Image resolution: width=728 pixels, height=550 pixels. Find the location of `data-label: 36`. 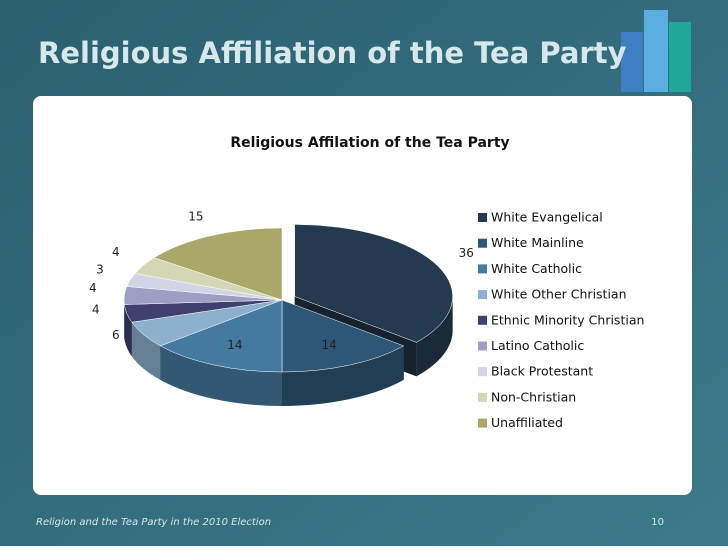

data-label: 36 is located at coordinates (466, 253).